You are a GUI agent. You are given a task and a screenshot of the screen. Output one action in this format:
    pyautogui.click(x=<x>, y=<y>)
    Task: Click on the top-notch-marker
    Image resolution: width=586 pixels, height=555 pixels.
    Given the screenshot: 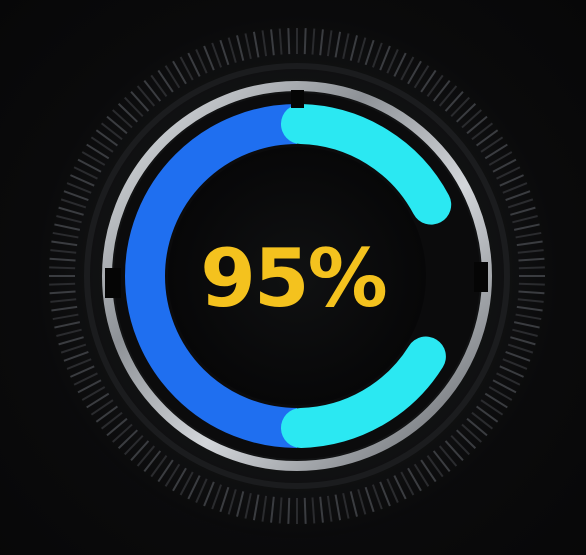 What is the action you would take?
    pyautogui.click(x=297, y=99)
    